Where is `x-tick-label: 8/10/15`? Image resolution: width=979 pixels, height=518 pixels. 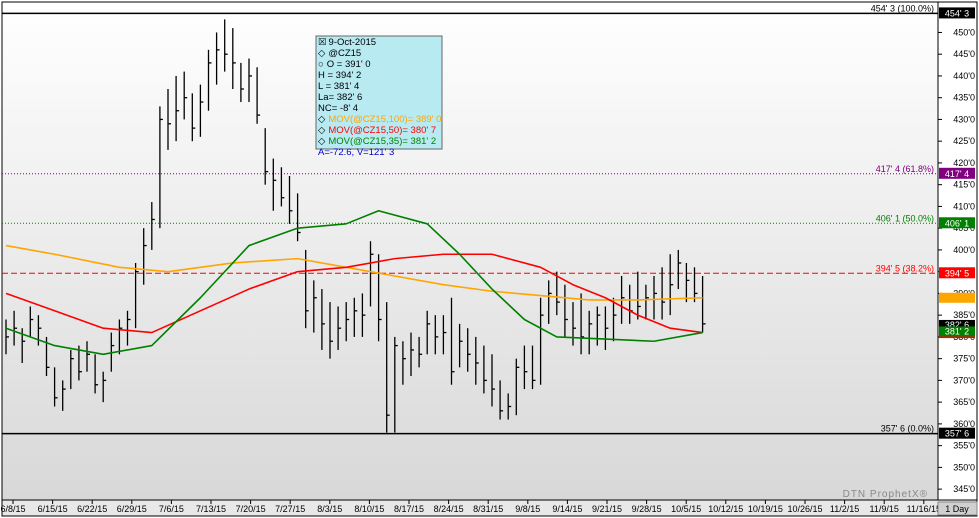
x-tick-label: 8/10/15 is located at coordinates (369, 509).